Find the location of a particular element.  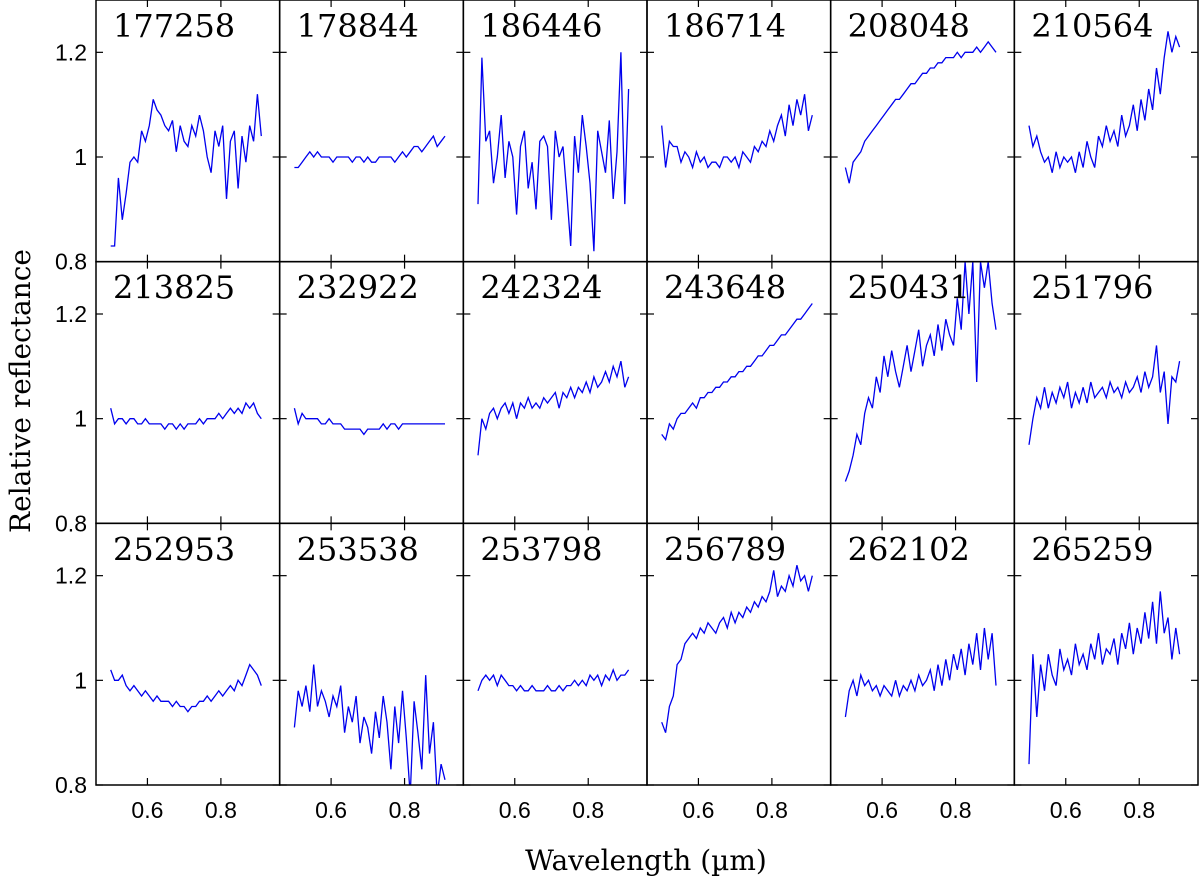

panel-label: 243648 is located at coordinates (725, 288).